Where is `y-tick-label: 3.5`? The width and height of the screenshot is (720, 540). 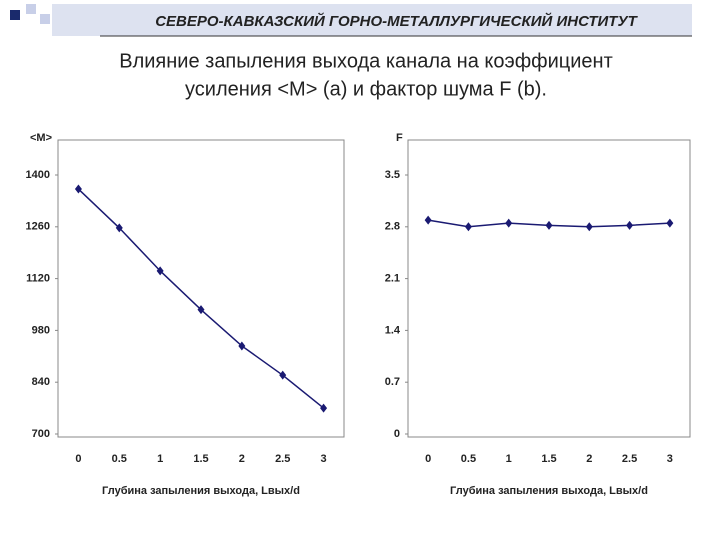
y-tick-label: 3.5 is located at coordinates (392, 175).